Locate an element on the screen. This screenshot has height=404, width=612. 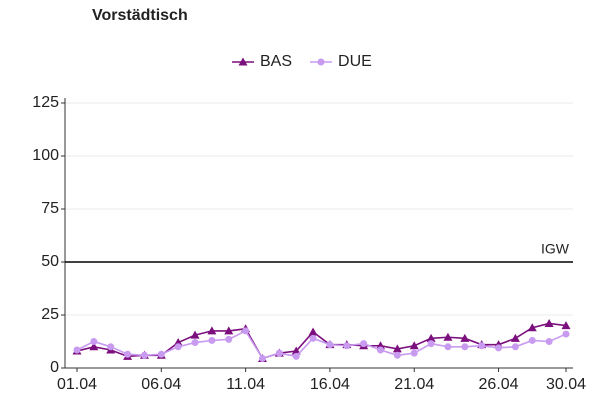
x-tick-label: 21.04 is located at coordinates (414, 384).